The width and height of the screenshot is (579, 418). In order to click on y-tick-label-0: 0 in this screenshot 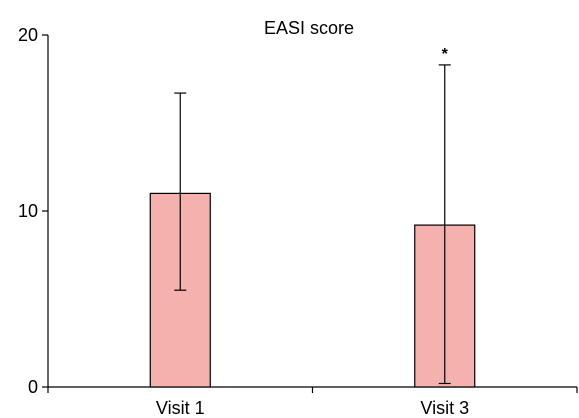, I will do `click(33, 387)`.